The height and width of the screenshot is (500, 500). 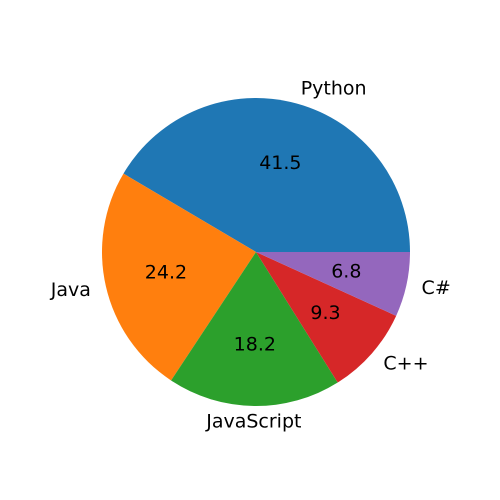 What do you see at coordinates (333, 284) in the screenshot?
I see `slice-csharp` at bounding box center [333, 284].